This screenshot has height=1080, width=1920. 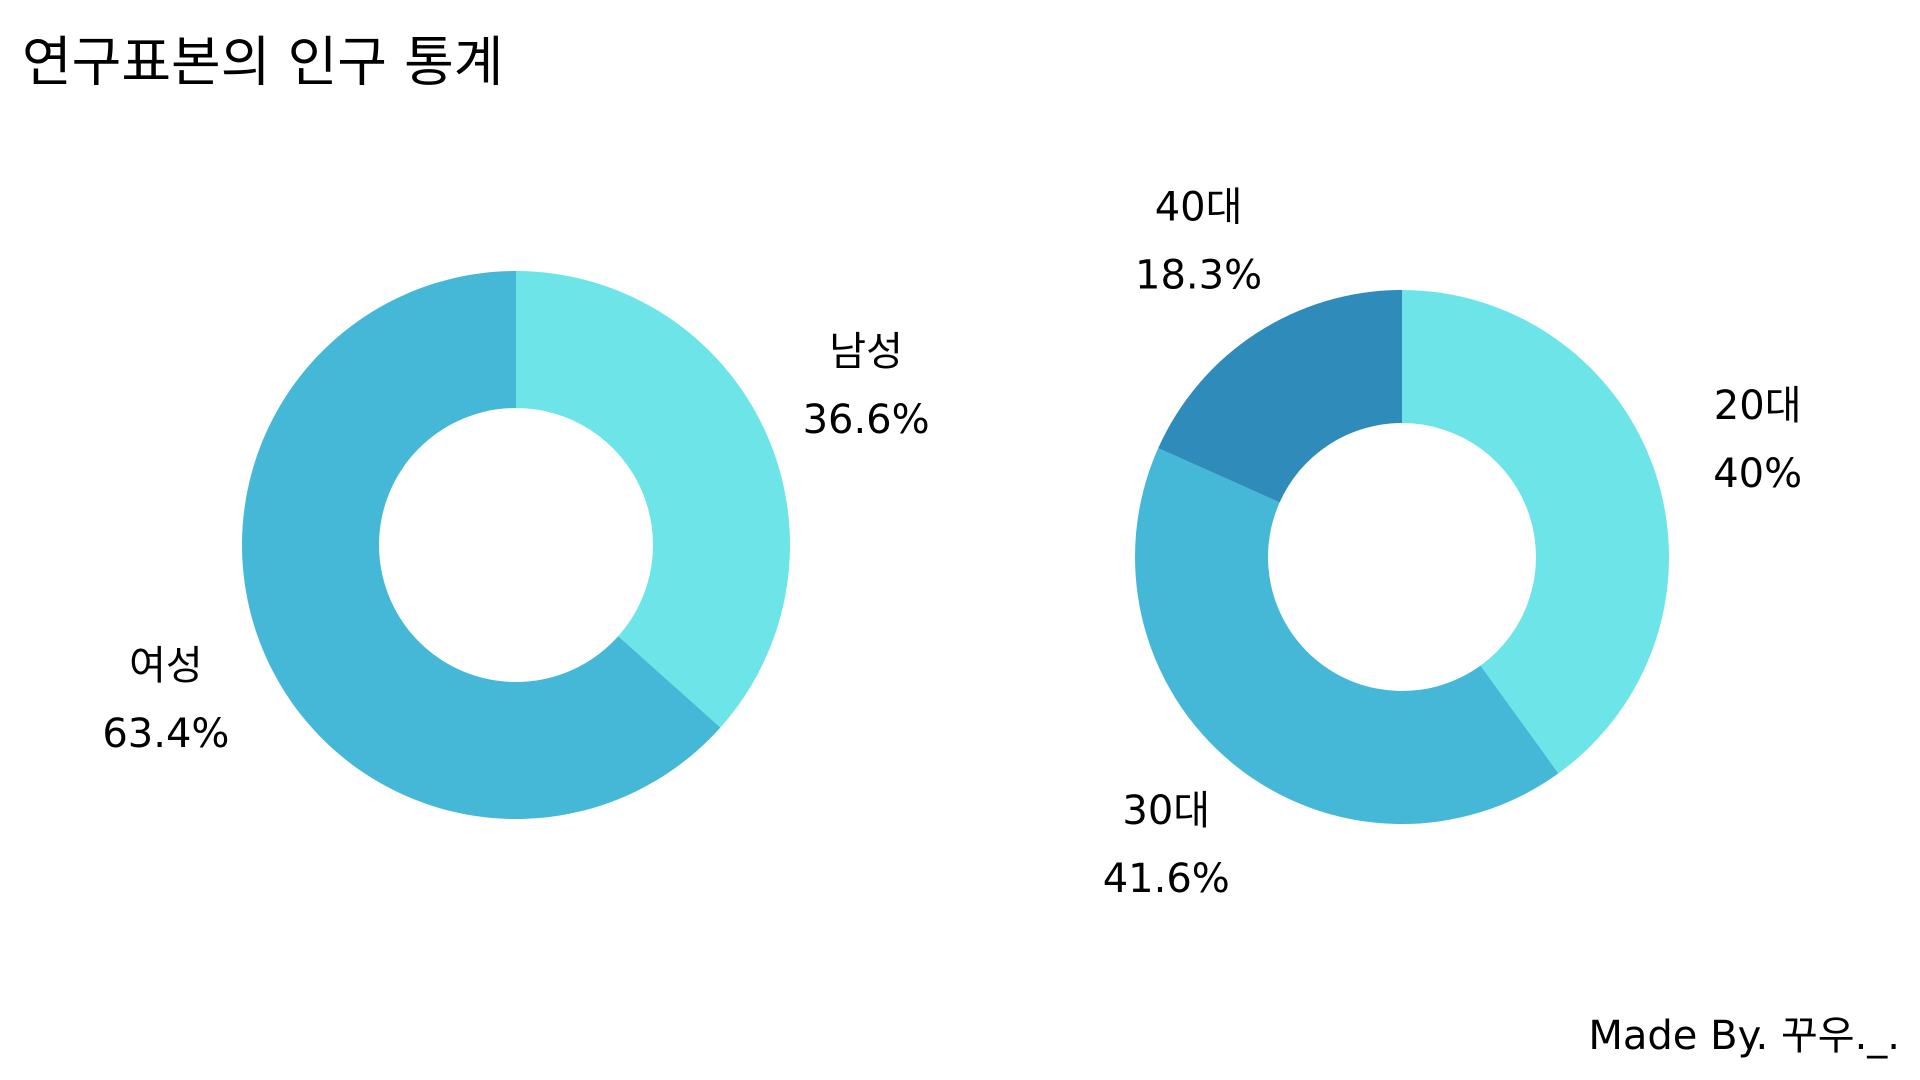 I want to click on slice-value-label: 41.6%, so click(x=1166, y=879).